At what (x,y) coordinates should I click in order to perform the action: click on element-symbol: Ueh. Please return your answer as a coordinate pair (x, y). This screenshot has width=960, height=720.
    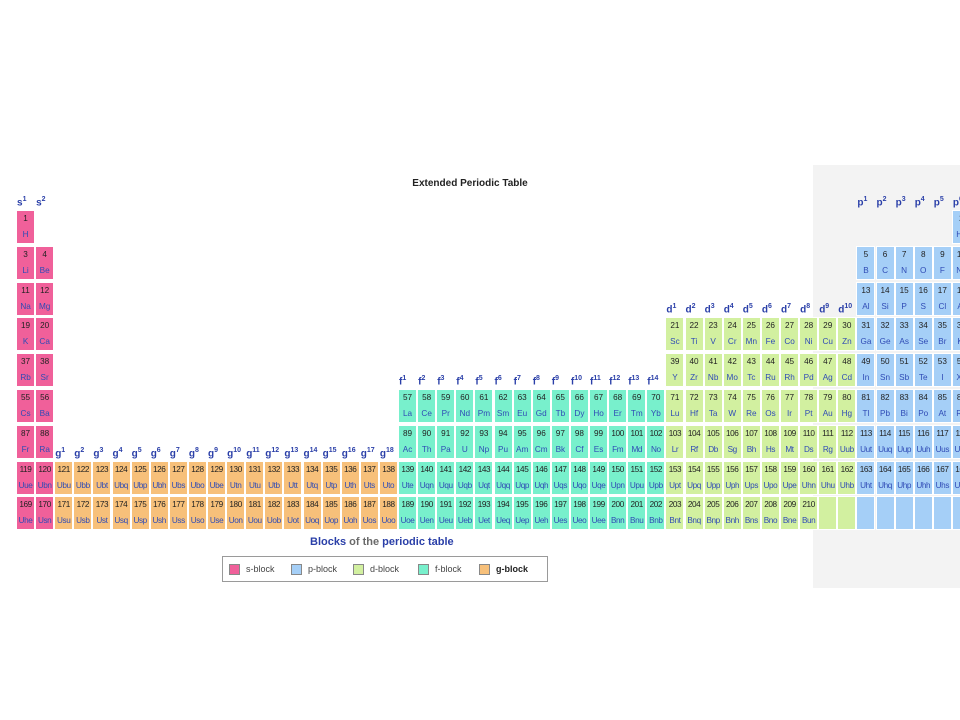
    Looking at the image, I should click on (541, 521).